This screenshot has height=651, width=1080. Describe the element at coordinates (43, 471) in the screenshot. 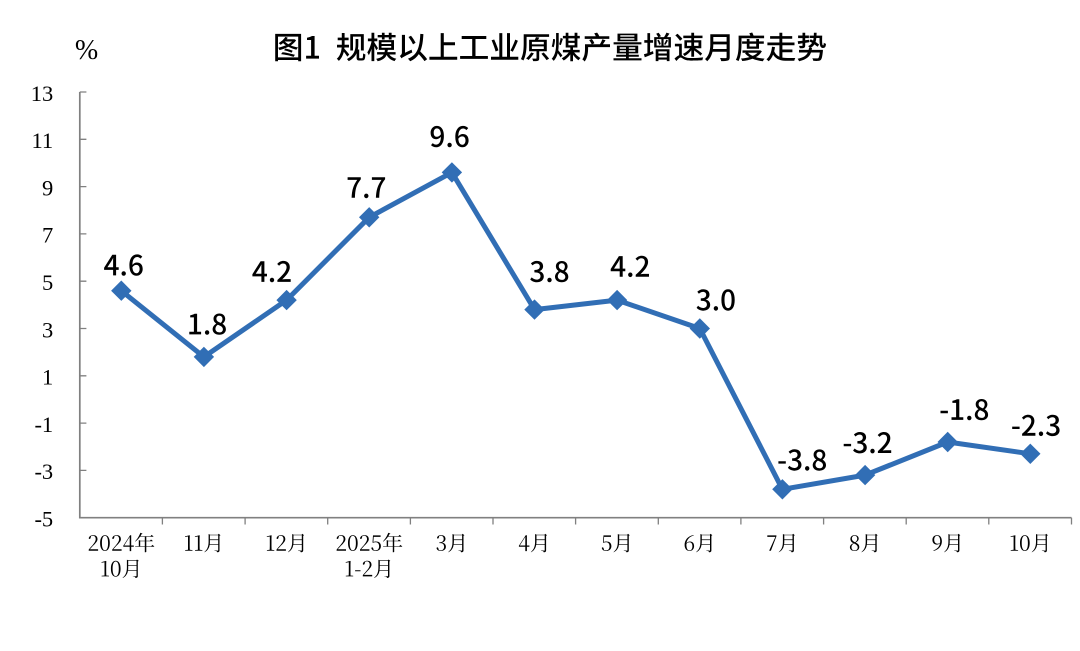

I see `svg-text: -3` at that location.